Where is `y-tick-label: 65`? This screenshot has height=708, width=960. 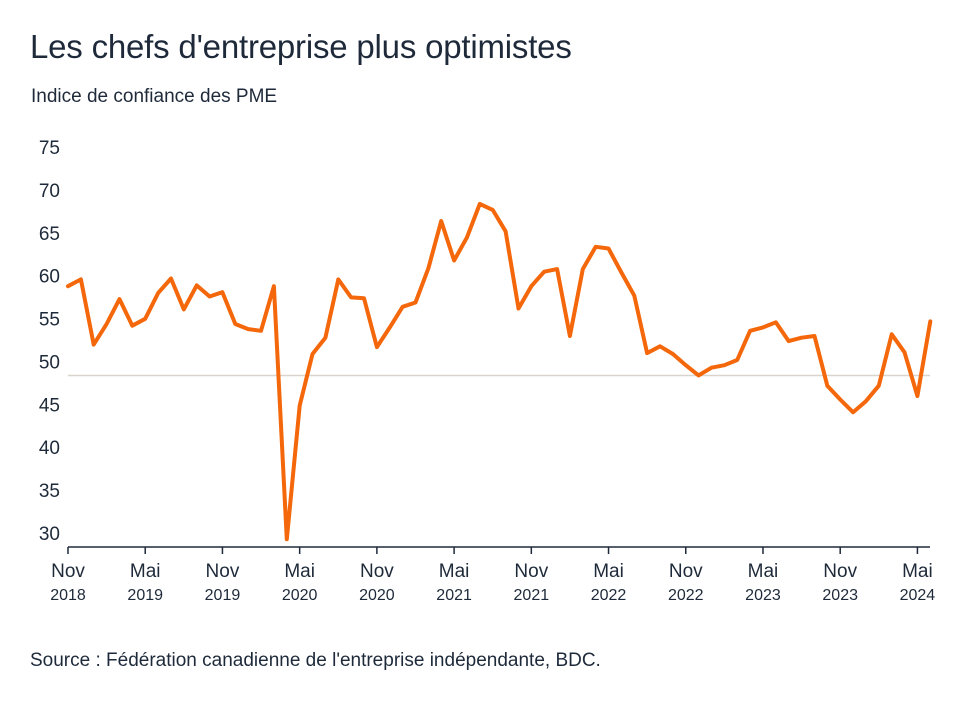 y-tick-label: 65 is located at coordinates (49, 234).